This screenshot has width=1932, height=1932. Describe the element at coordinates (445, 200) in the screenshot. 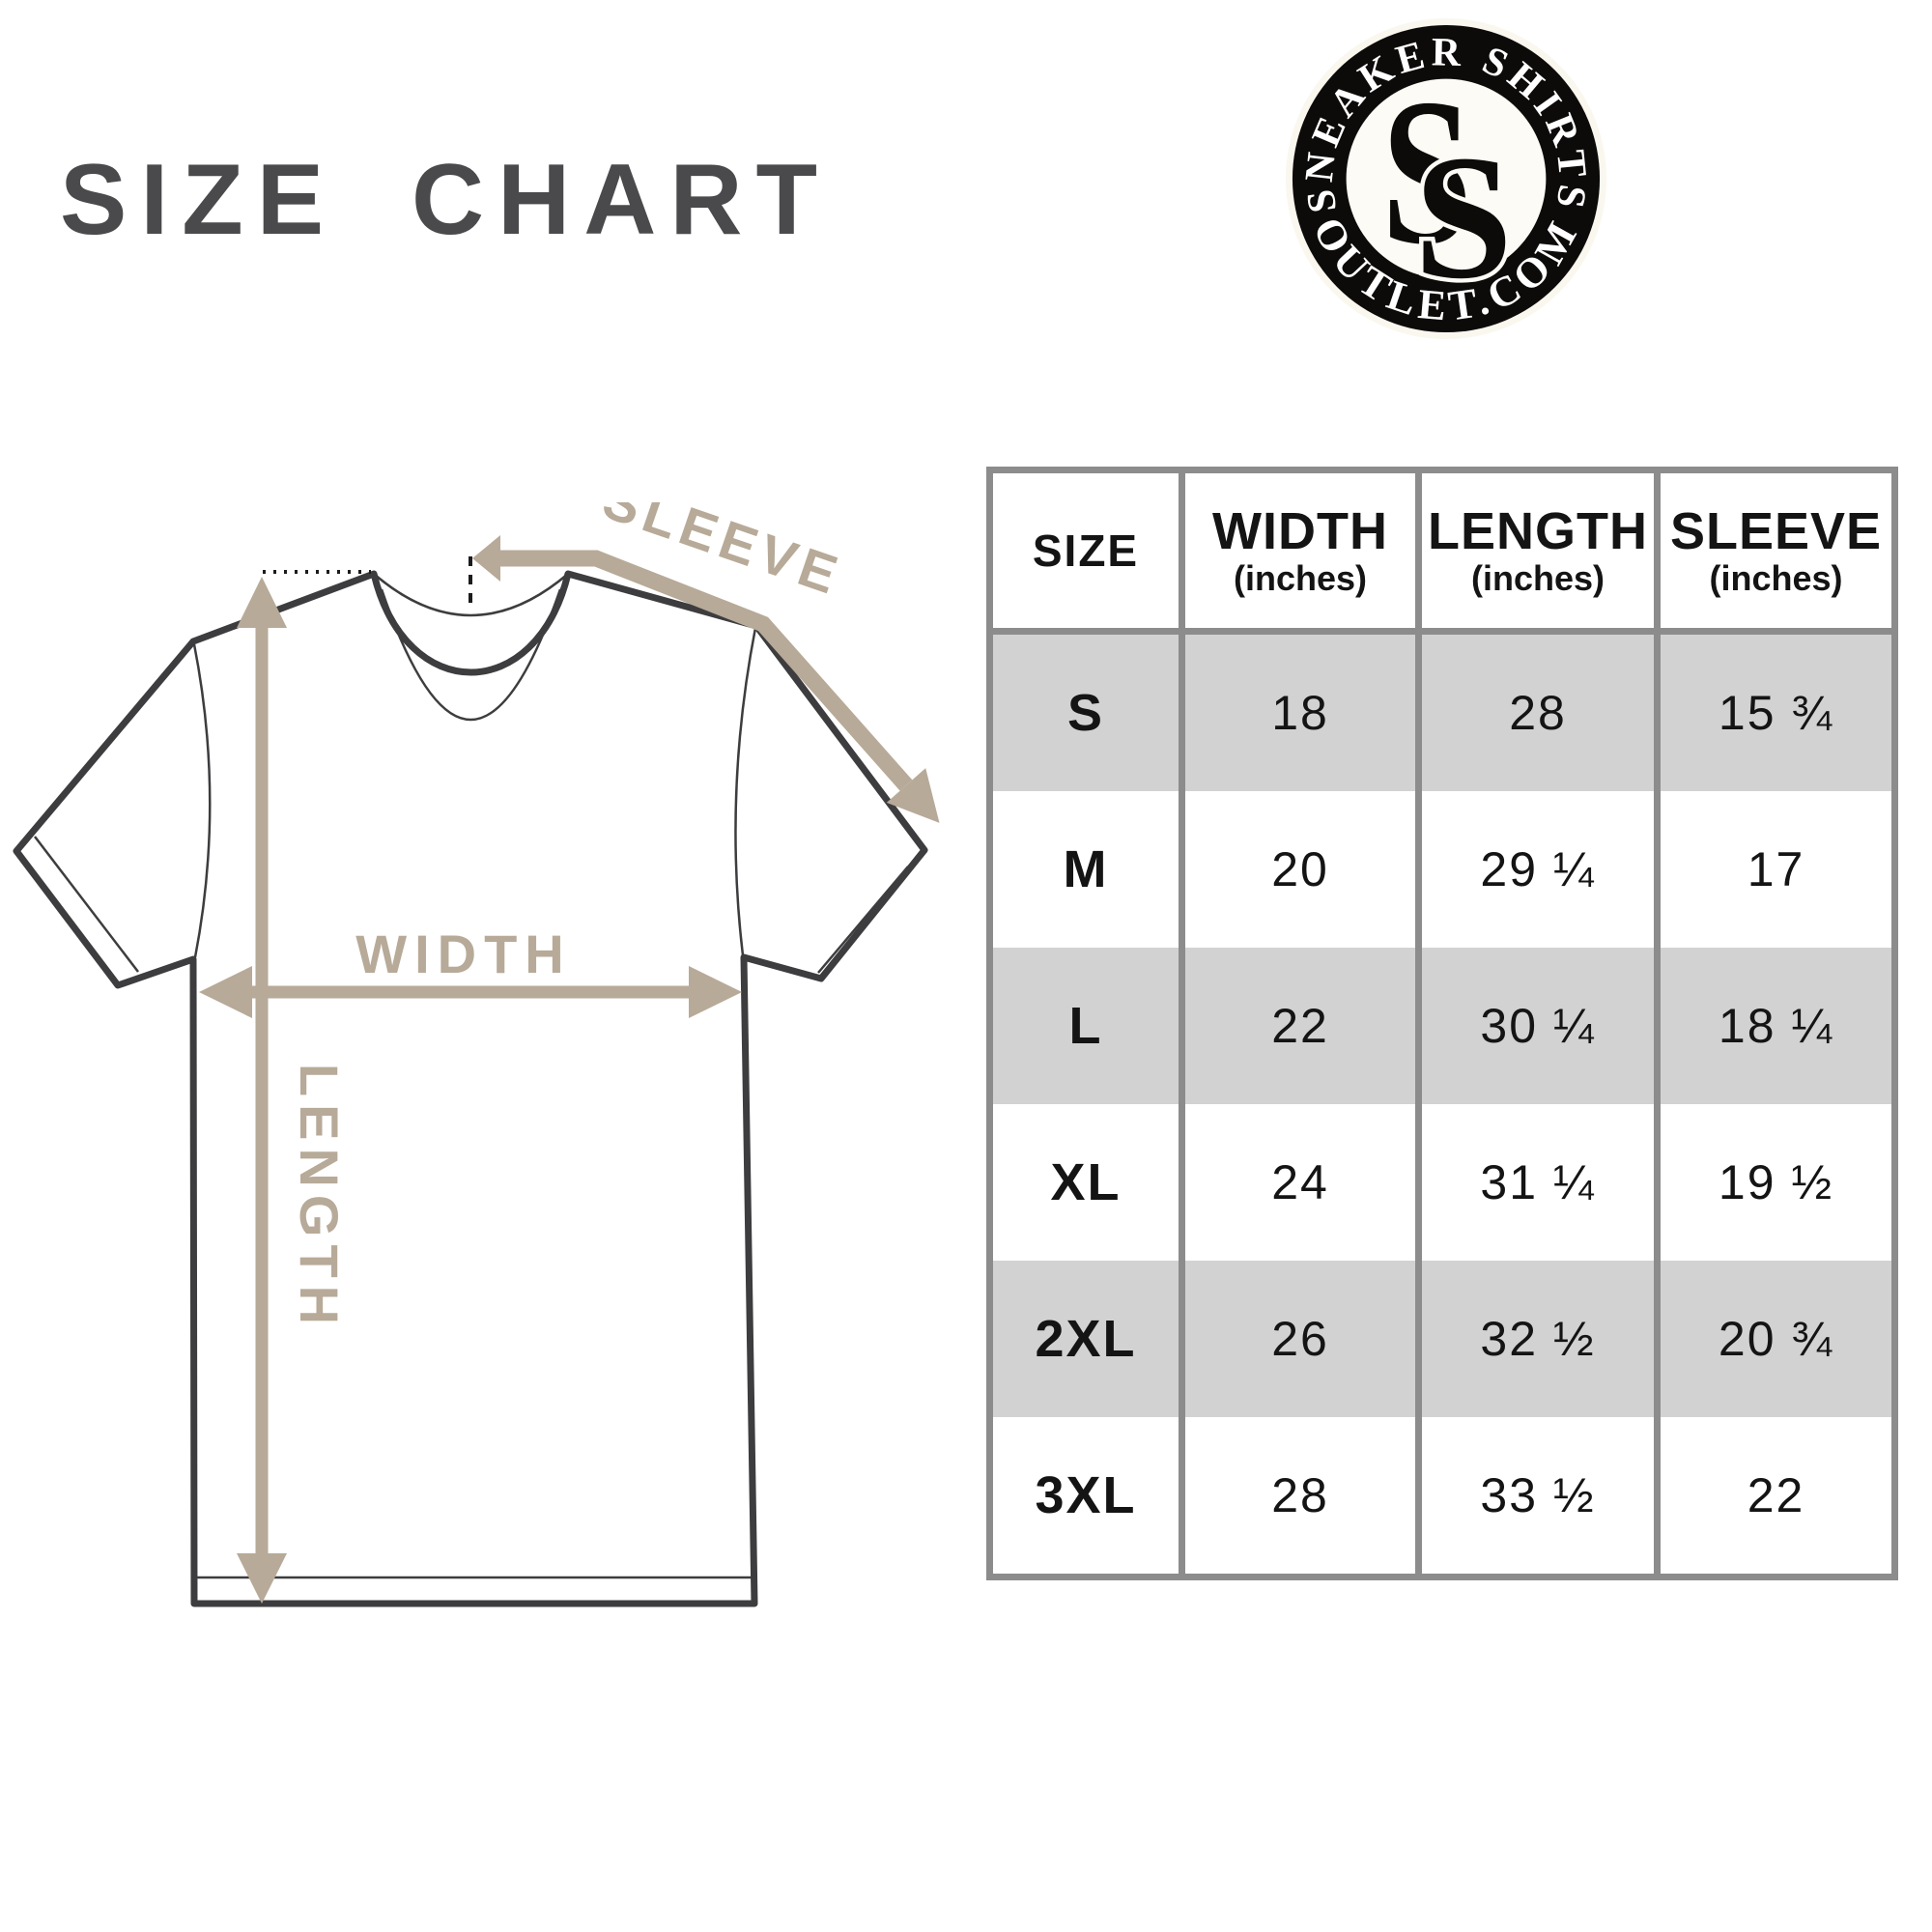

I see `page-title: SIZE CHART` at that location.